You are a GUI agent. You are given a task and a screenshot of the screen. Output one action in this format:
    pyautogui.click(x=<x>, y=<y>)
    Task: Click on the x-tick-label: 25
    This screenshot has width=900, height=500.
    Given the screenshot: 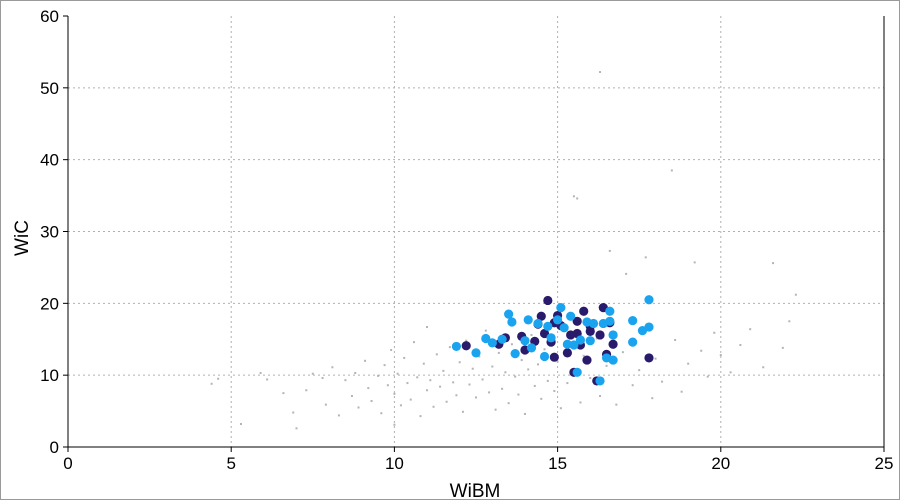 What is the action you would take?
    pyautogui.click(x=884, y=463)
    